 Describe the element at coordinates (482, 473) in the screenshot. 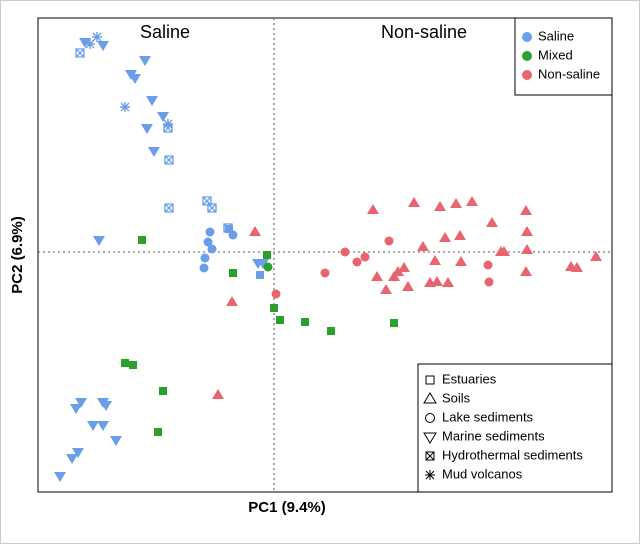

I see `legend-label: Mud volcanos` at that location.